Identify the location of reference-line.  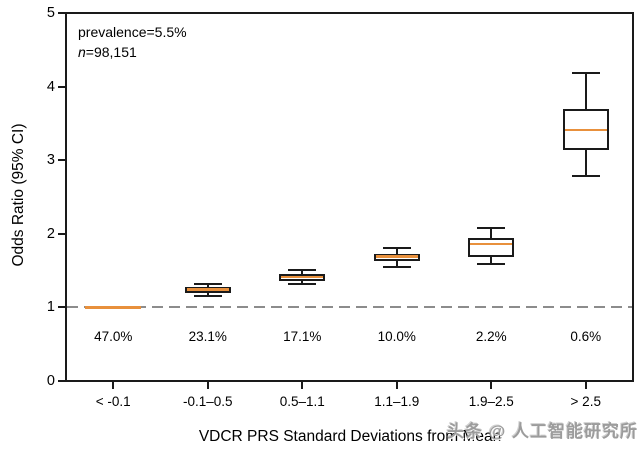
(349, 307).